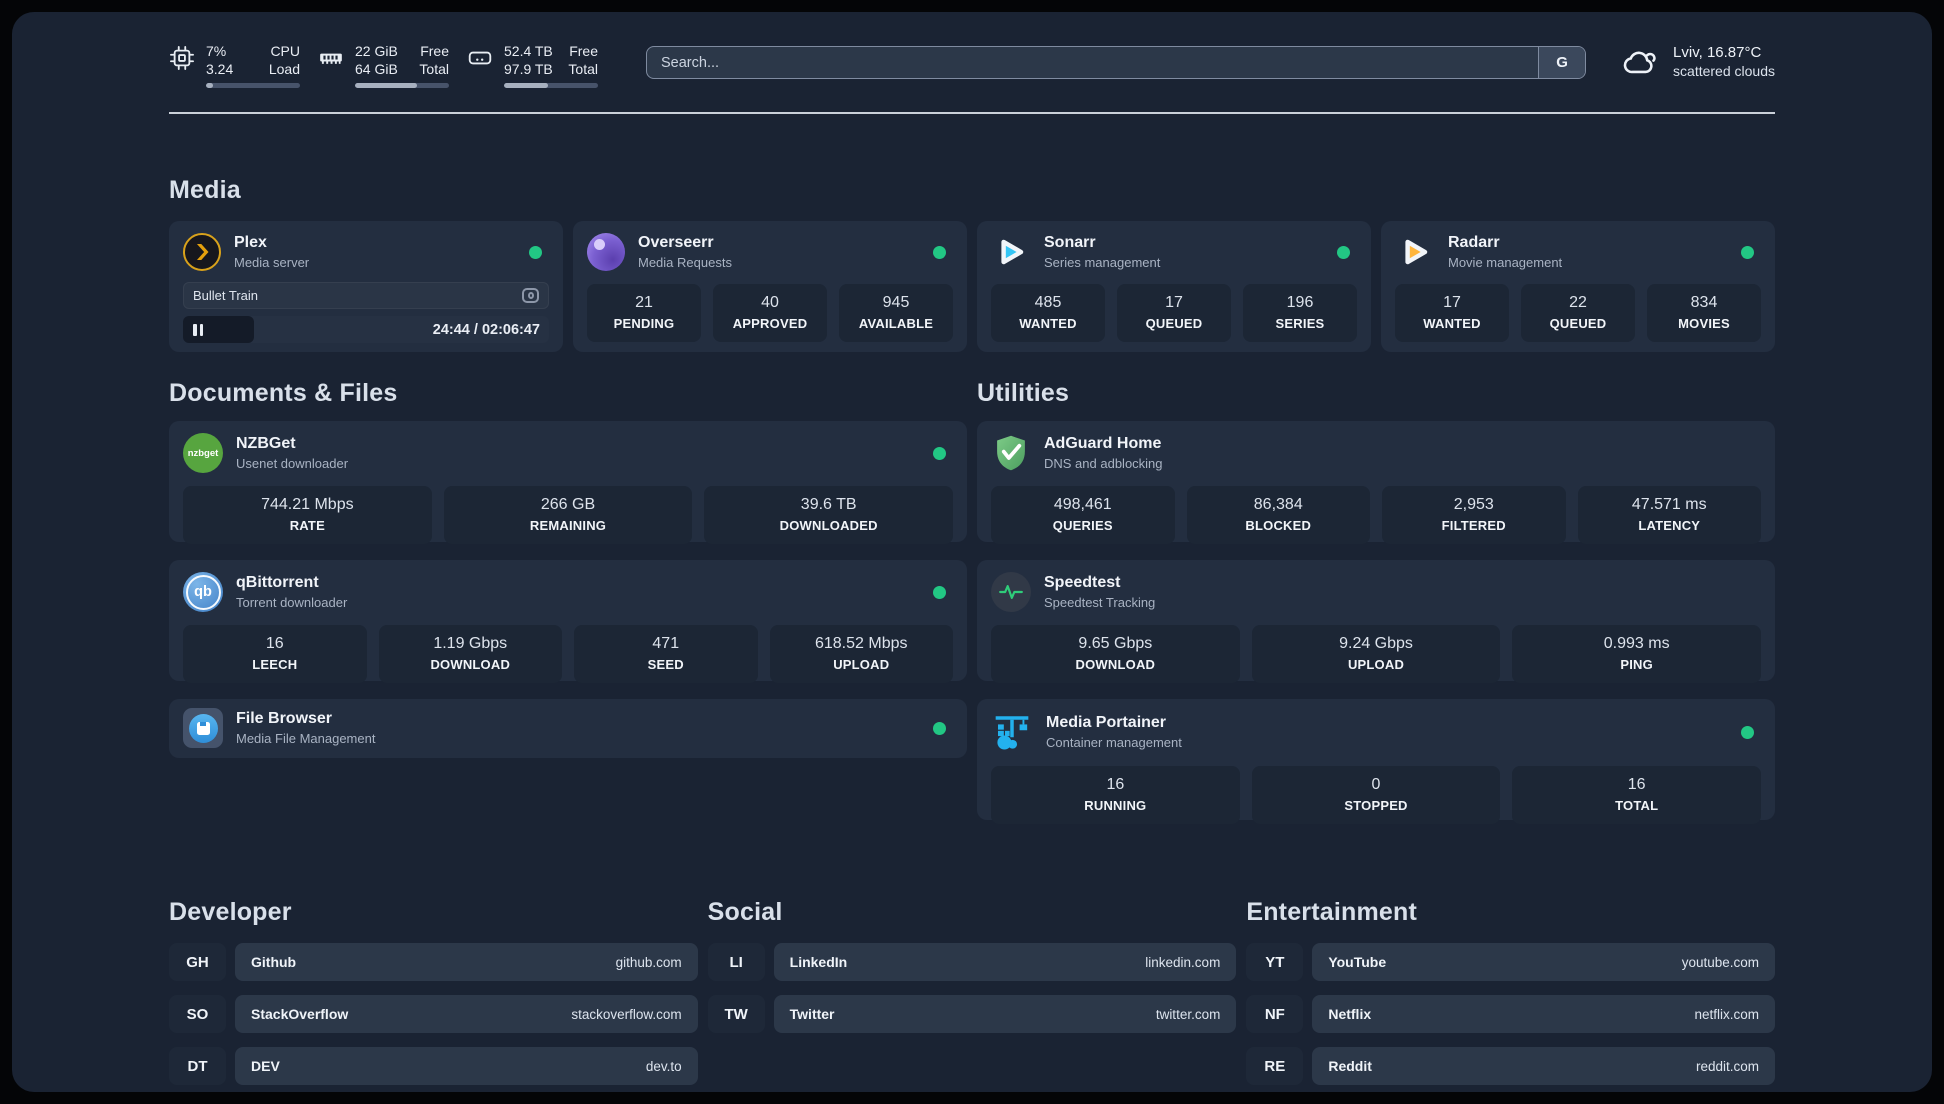 The image size is (1944, 1104). Describe the element at coordinates (551, 85) in the screenshot. I see `storage-progress-bar` at that location.